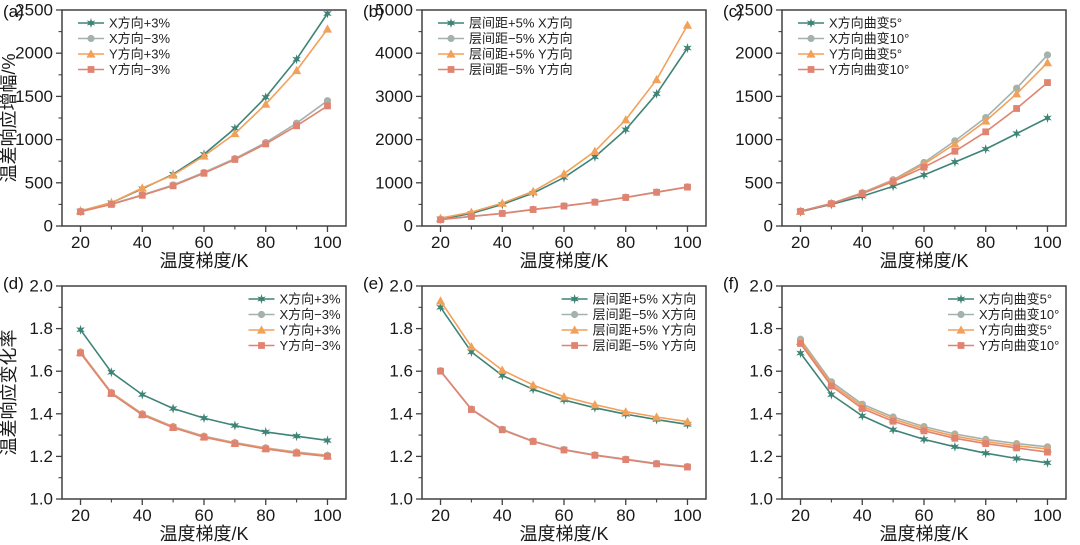 Image resolution: width=1080 pixels, height=545 pixels. What do you see at coordinates (394, 53) in the screenshot?
I see `svg-text: 4000` at bounding box center [394, 53].